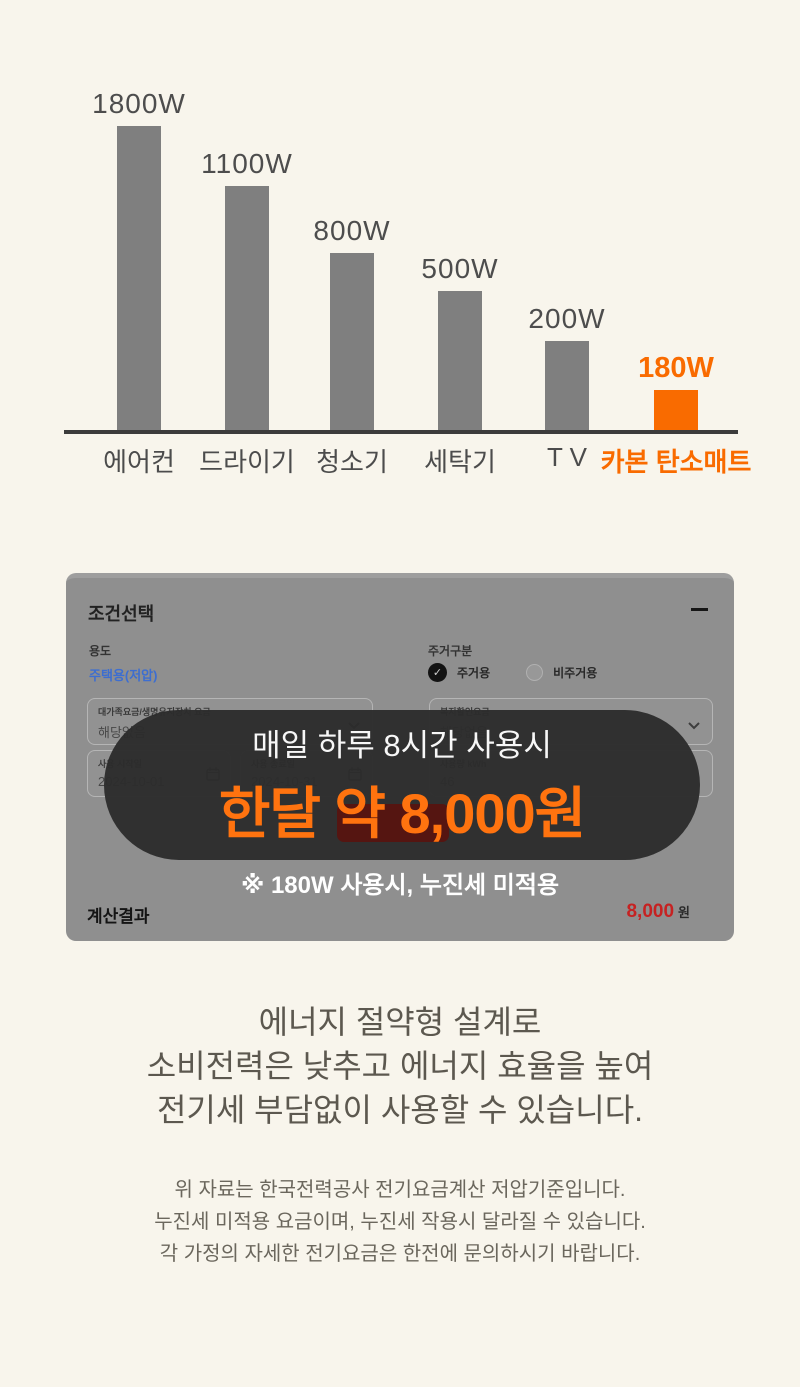 This screenshot has width=800, height=1387. I want to click on bar-value-label: 800W, so click(352, 230).